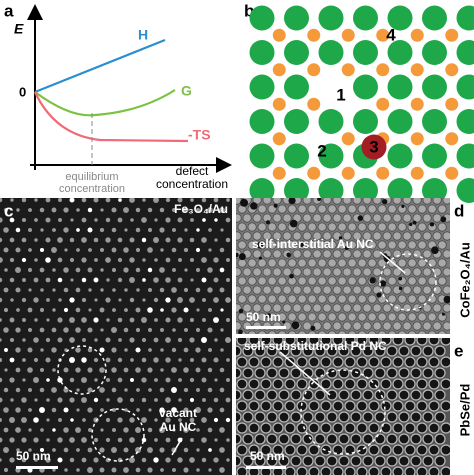  What do you see at coordinates (267, 456) in the screenshot?
I see `scale-label: 50 nm` at bounding box center [267, 456].